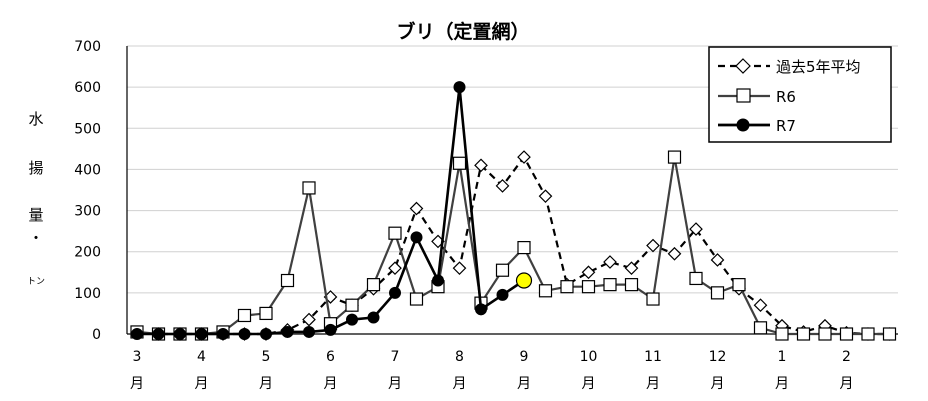 The image size is (928, 401). What do you see at coordinates (87, 294) in the screenshot?
I see `y-tick-label: 100` at bounding box center [87, 294].